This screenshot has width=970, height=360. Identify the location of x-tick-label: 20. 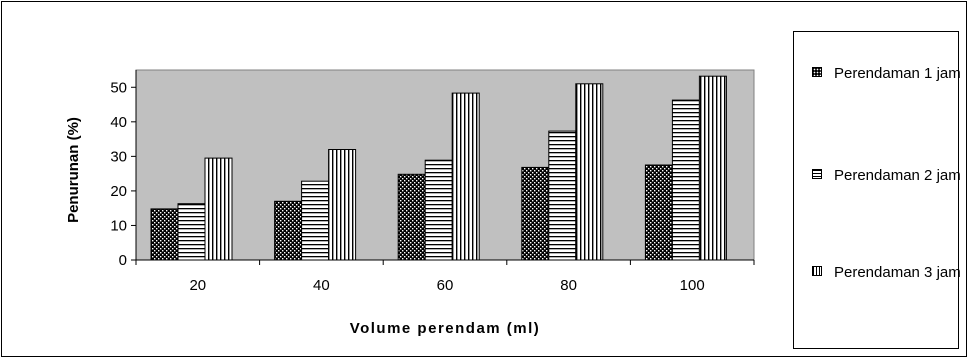
(197, 285).